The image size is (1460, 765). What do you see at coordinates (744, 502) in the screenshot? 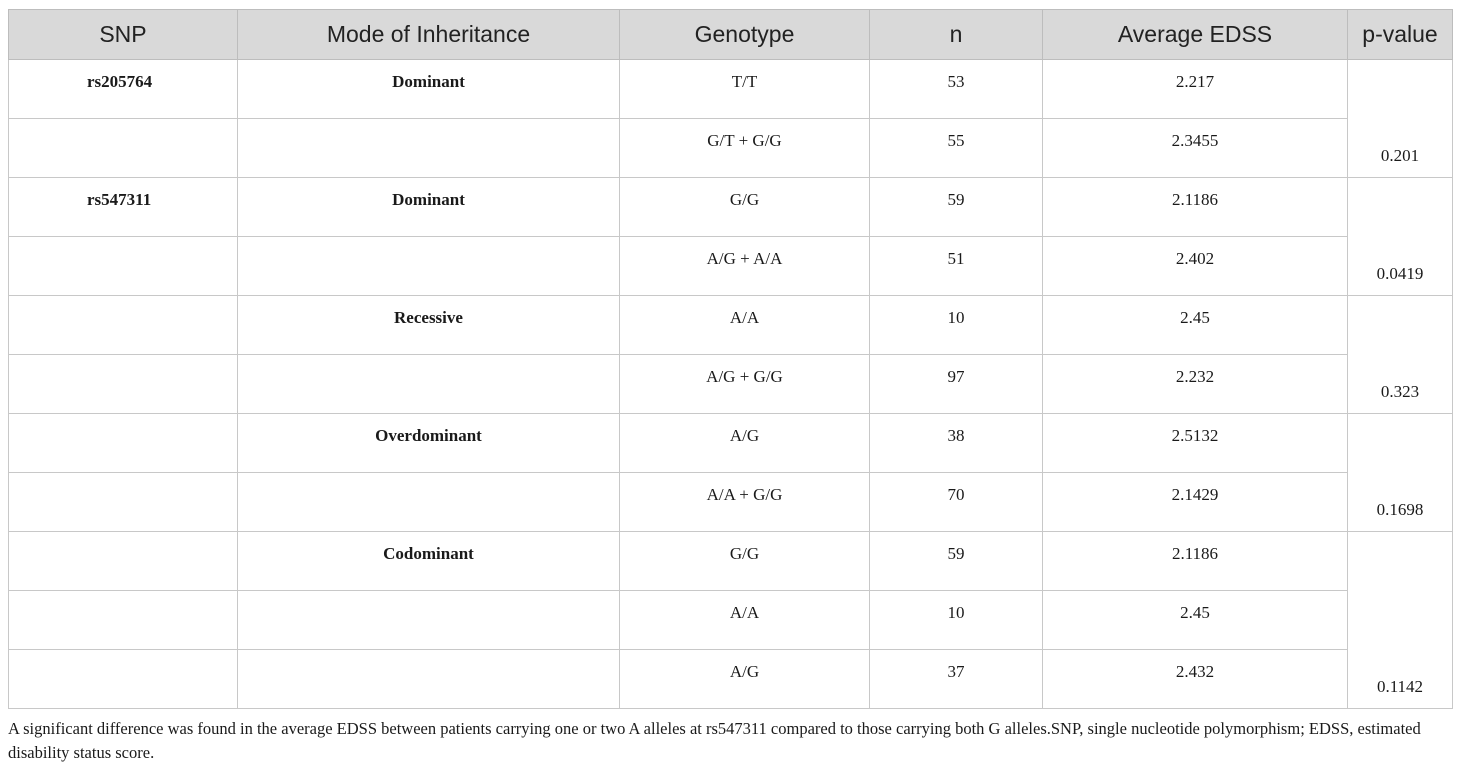
I see `genotype-cell: A/A + G/G` at bounding box center [744, 502].